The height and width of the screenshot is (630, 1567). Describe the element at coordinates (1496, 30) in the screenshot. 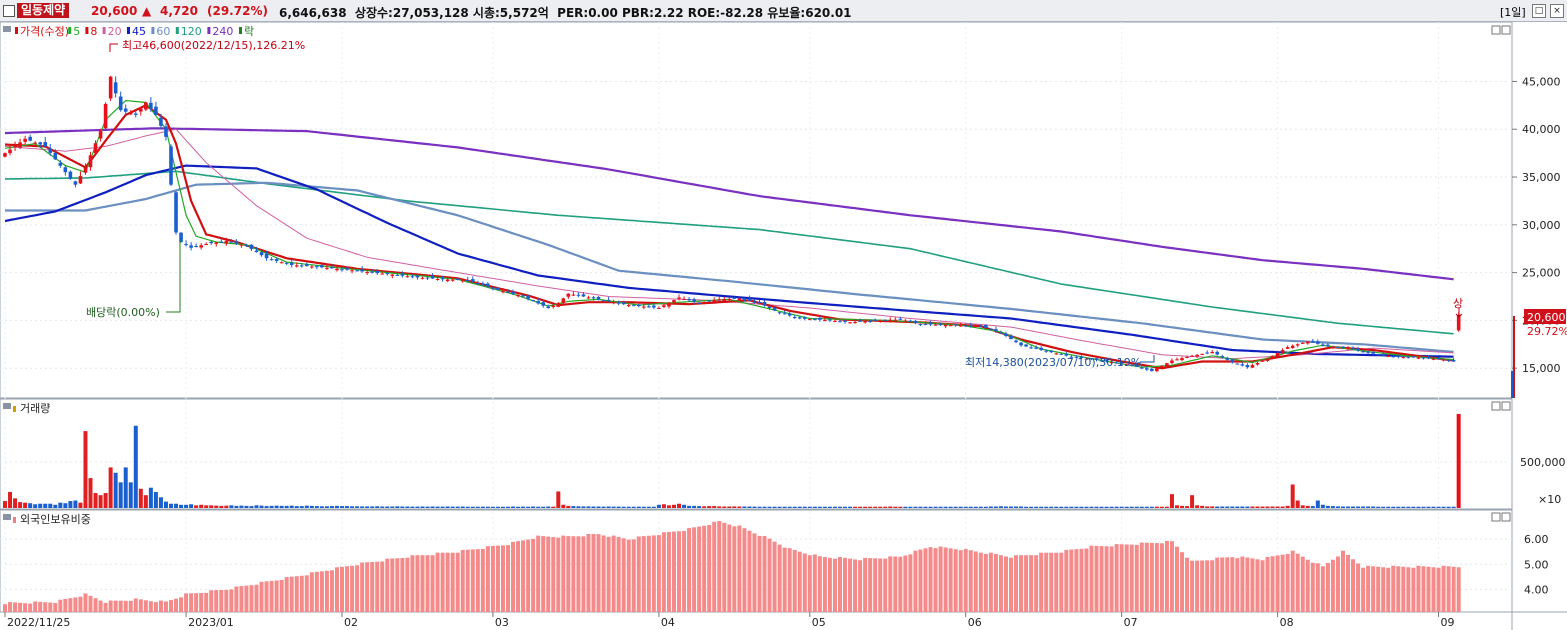

I see `panel-minimize-icon` at that location.